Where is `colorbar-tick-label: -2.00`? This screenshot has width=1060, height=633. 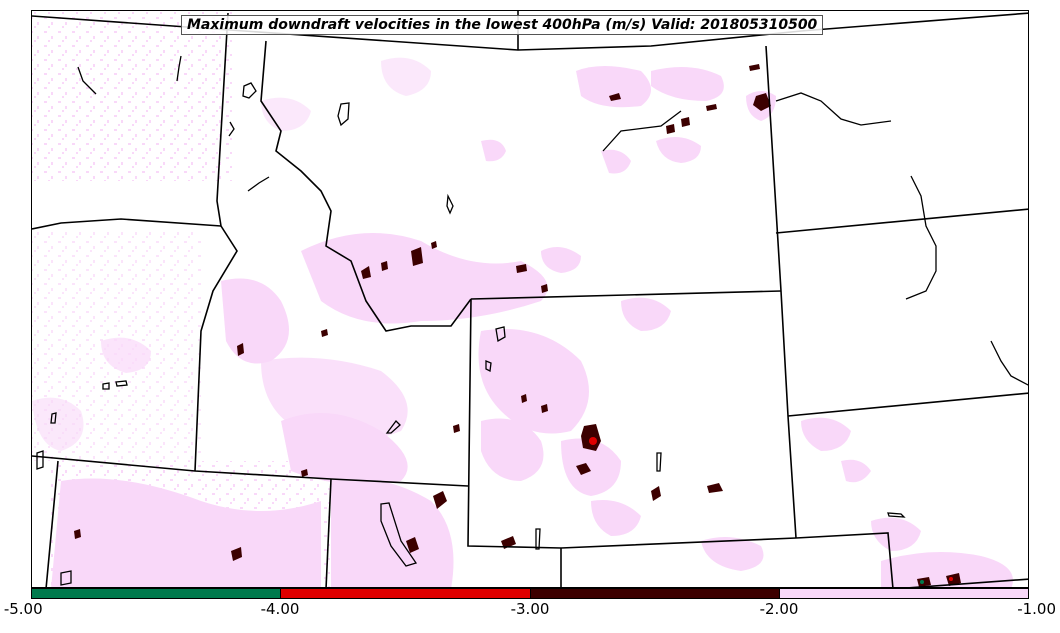
colorbar-tick-label: -2.00 is located at coordinates (779, 609).